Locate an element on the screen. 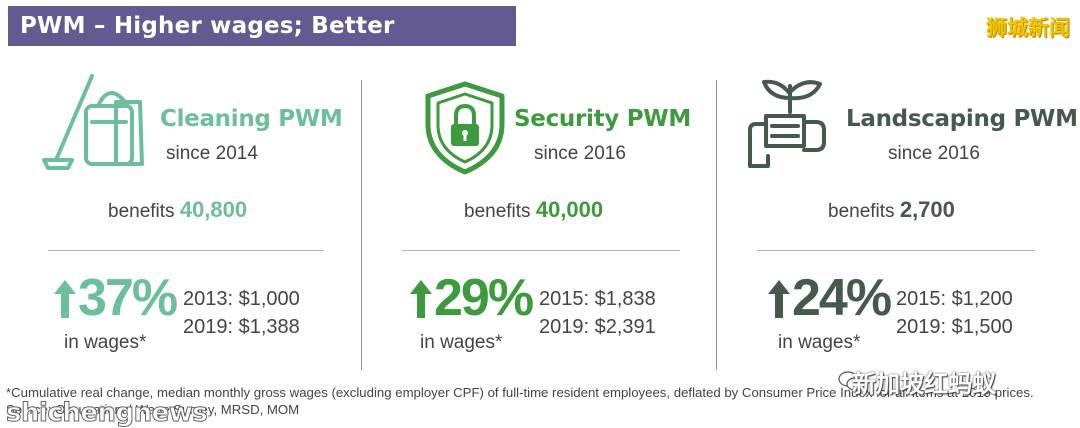 Image resolution: width=1080 pixels, height=428 pixels. benefits-text: benefits 2,700 is located at coordinates (891, 209).